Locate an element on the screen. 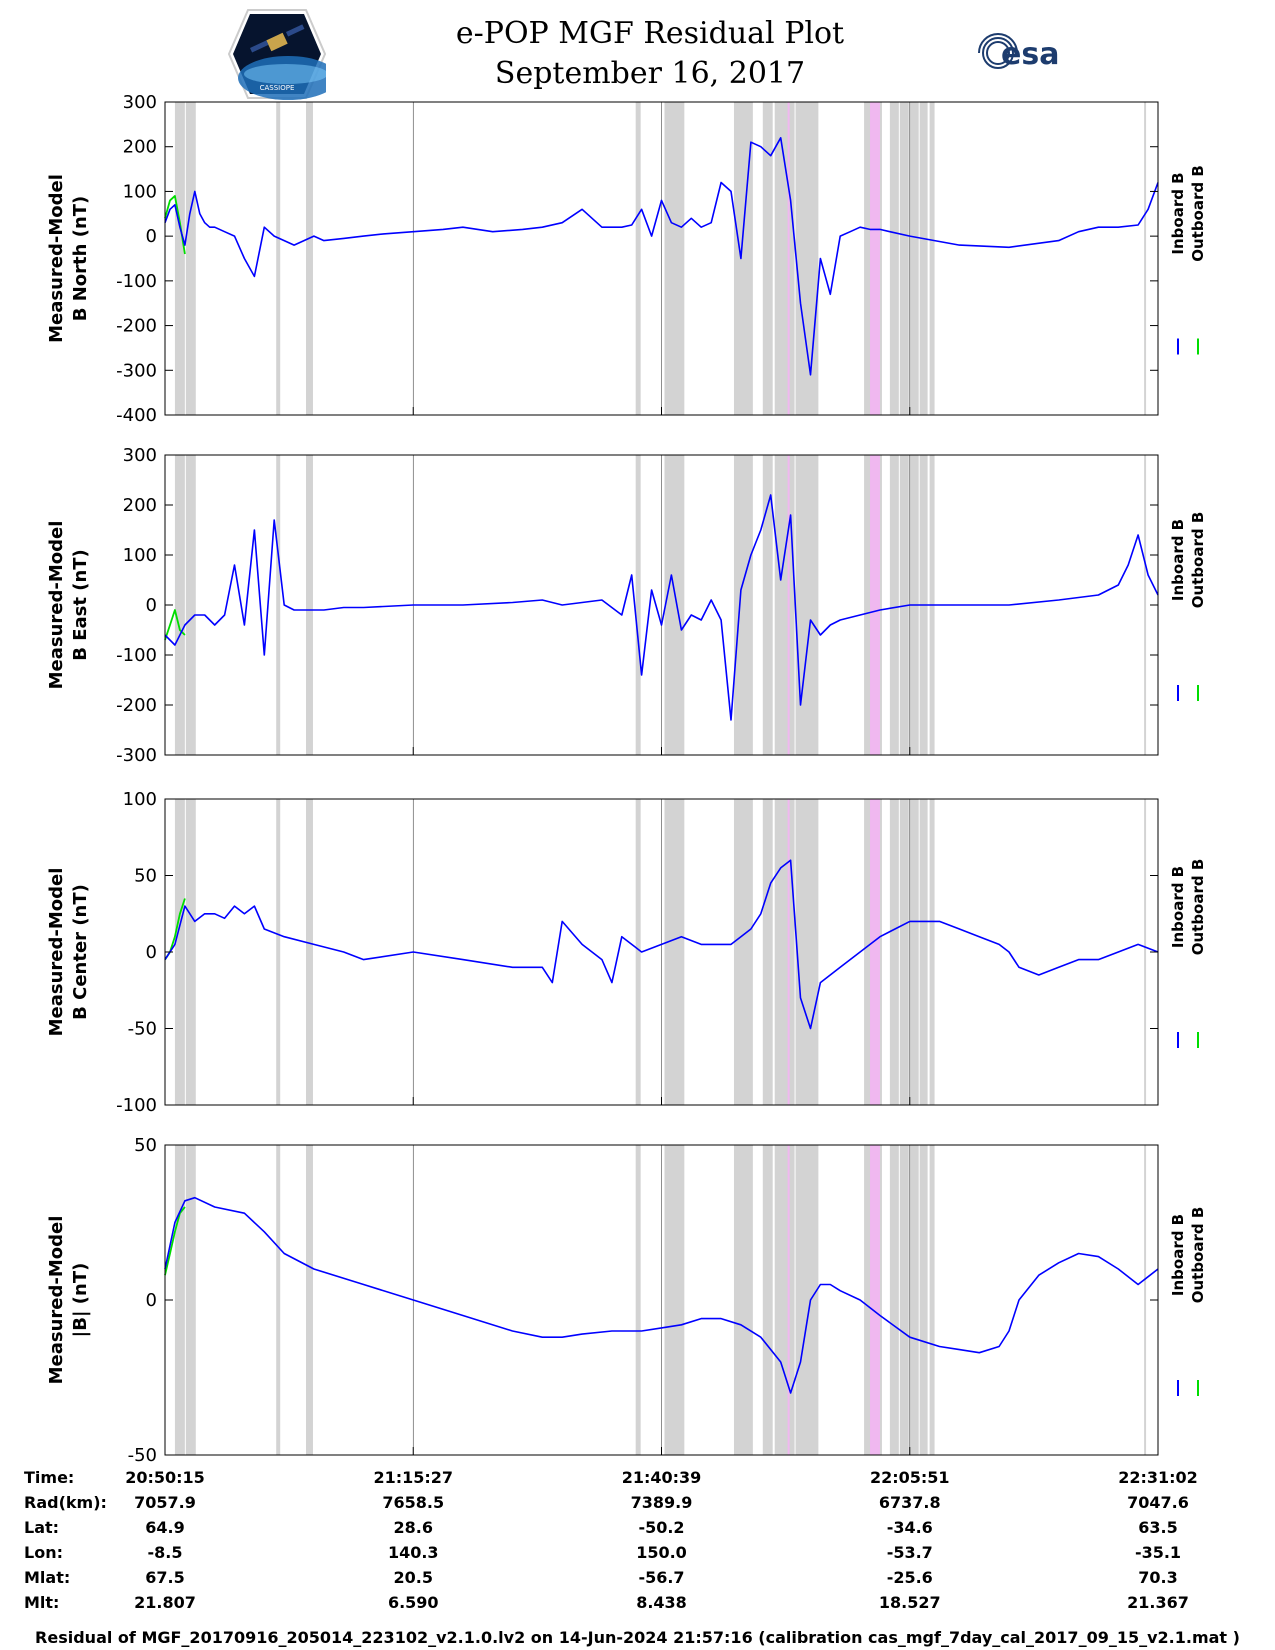 Image resolution: width=1275 pixels, height=1650 pixels. info-cell: 20:50:15 is located at coordinates (165, 1477).